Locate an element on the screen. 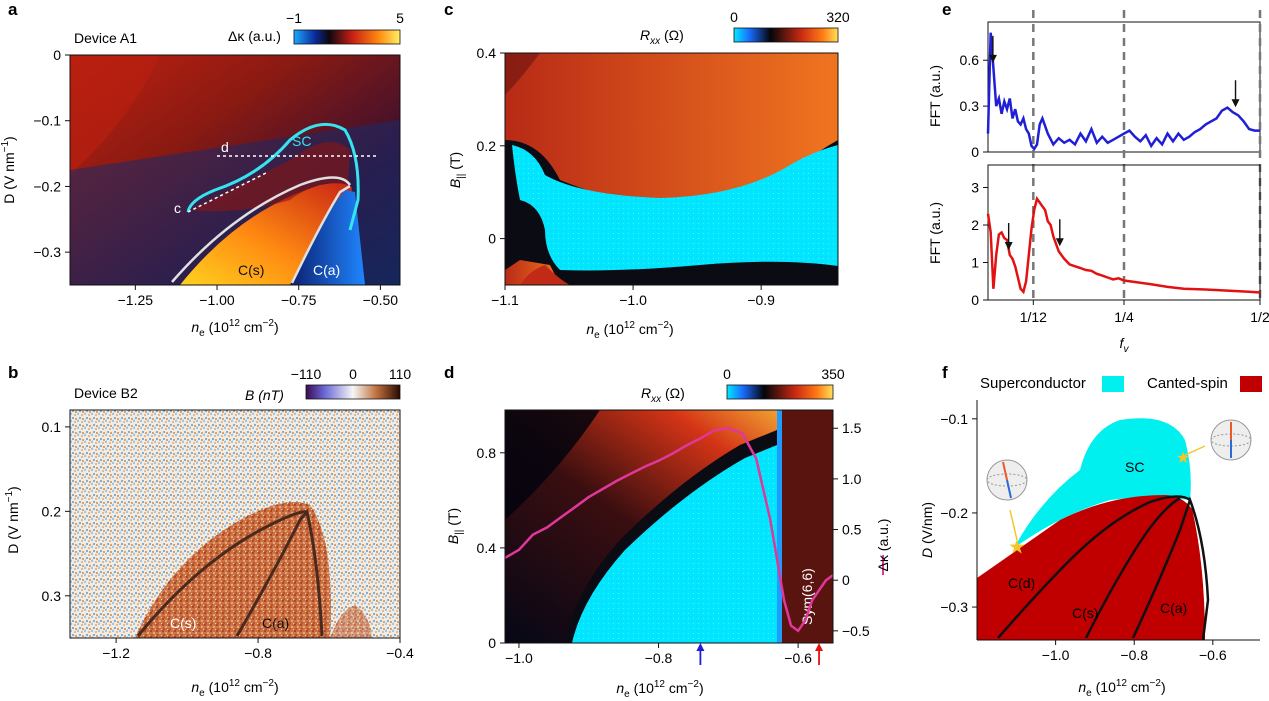 The width and height of the screenshot is (1269, 701). ca-line-b is located at coordinates (279, 572).